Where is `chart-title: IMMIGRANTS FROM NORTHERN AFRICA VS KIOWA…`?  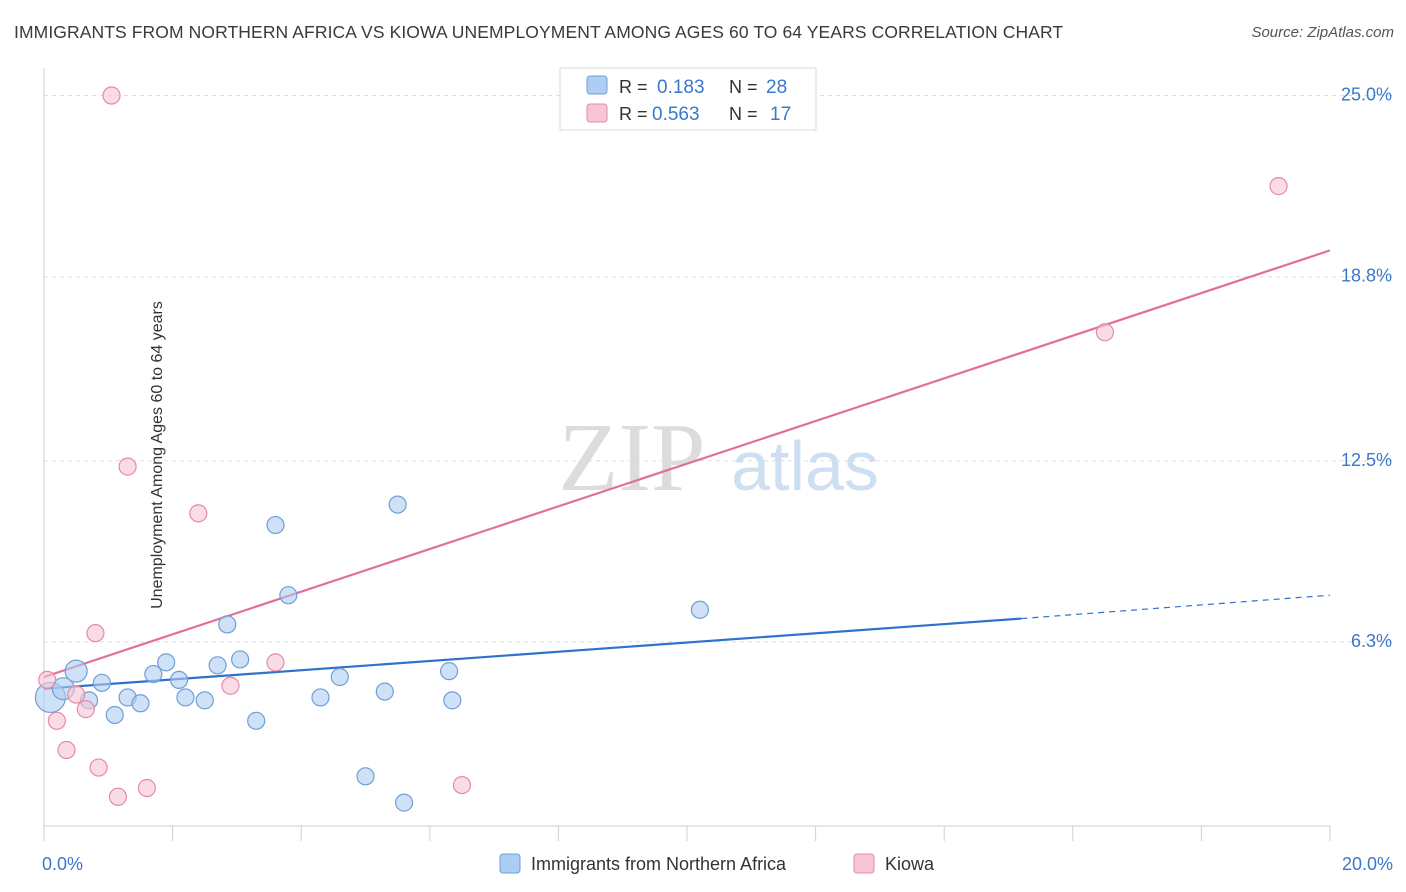
chart-title: IMMIGRANTS FROM NORTHERN AFRICA VS KIOWA… is located at coordinates (539, 32).